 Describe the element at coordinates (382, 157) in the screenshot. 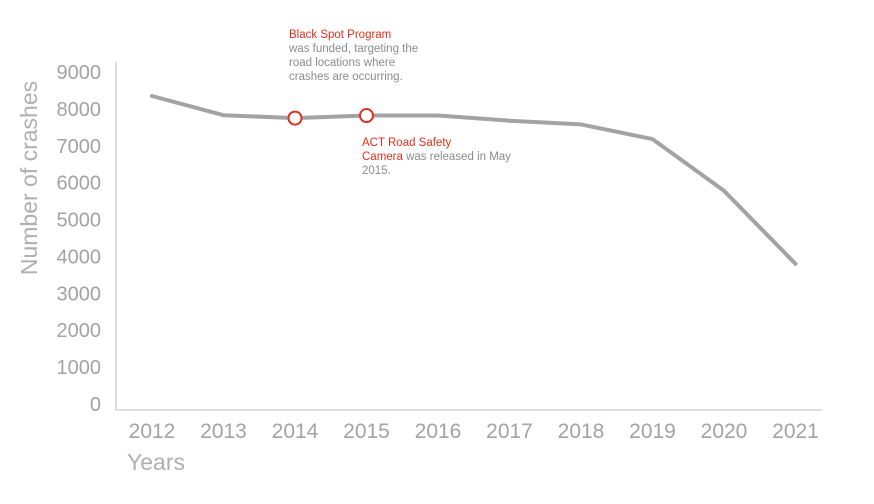

I see `annotation-camera-highlight-line2: Camera` at that location.